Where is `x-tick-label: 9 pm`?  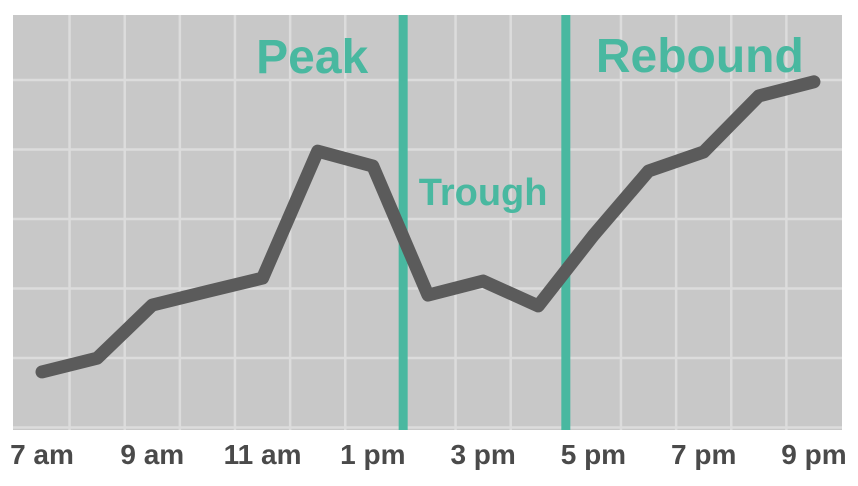
x-tick-label: 9 pm is located at coordinates (813, 454).